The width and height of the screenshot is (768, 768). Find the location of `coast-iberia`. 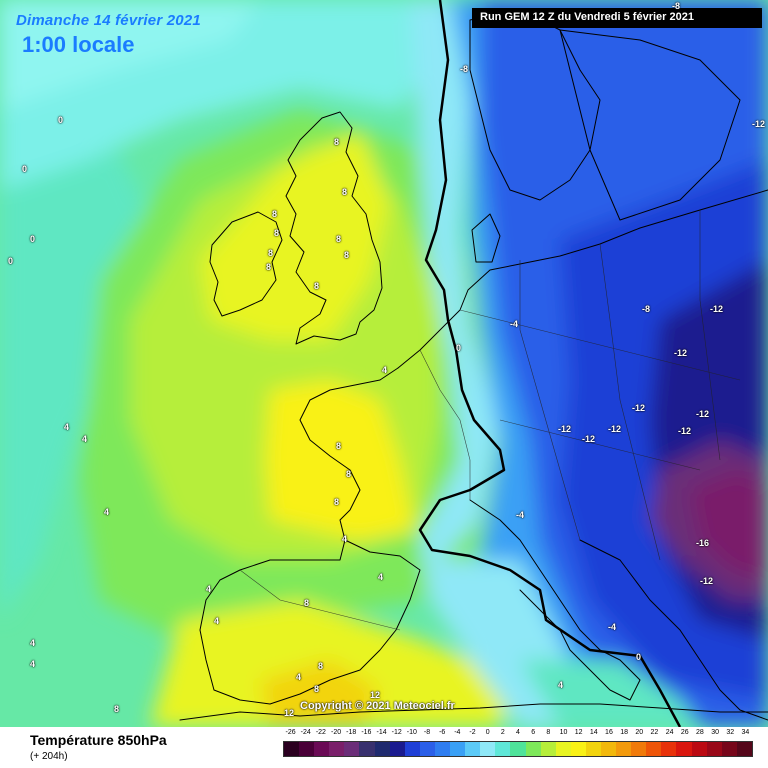

coast-iberia is located at coordinates (310, 622).